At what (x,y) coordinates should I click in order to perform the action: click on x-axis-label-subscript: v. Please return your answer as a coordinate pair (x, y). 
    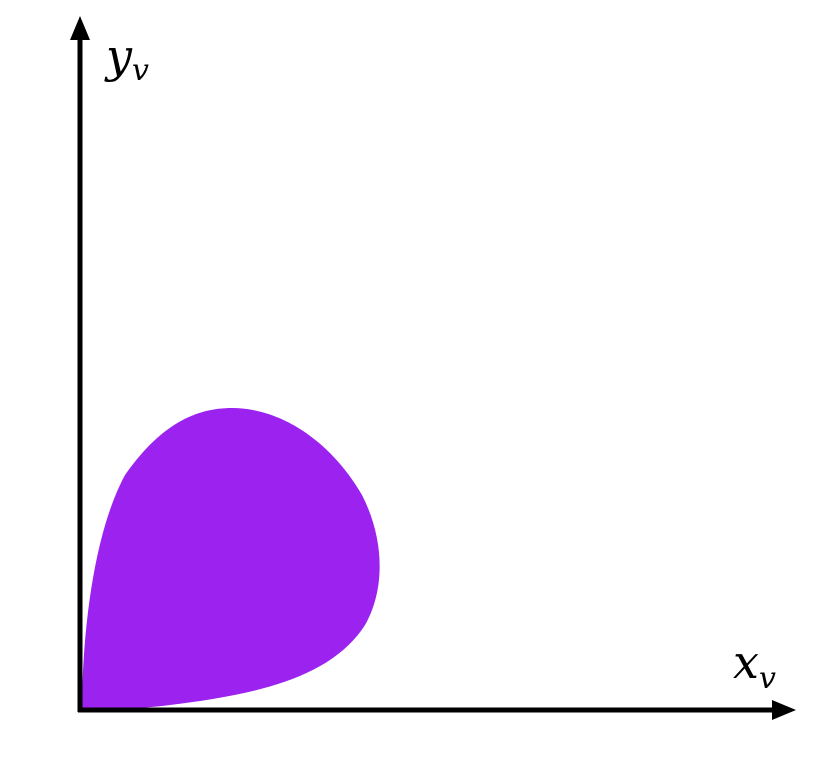
    Looking at the image, I should click on (767, 678).